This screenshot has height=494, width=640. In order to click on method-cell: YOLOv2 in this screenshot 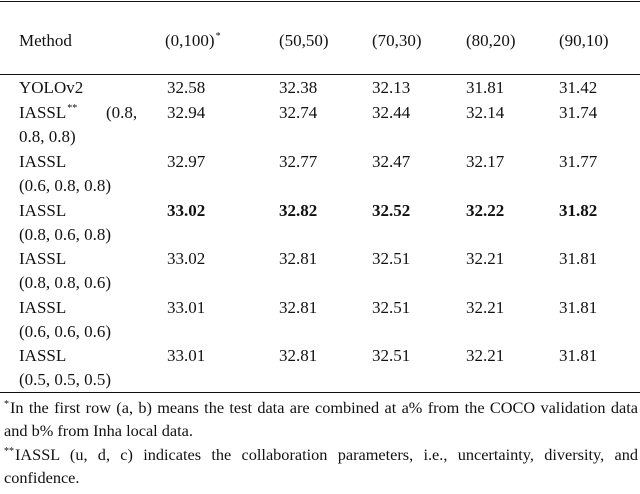, I will do `click(51, 88)`.